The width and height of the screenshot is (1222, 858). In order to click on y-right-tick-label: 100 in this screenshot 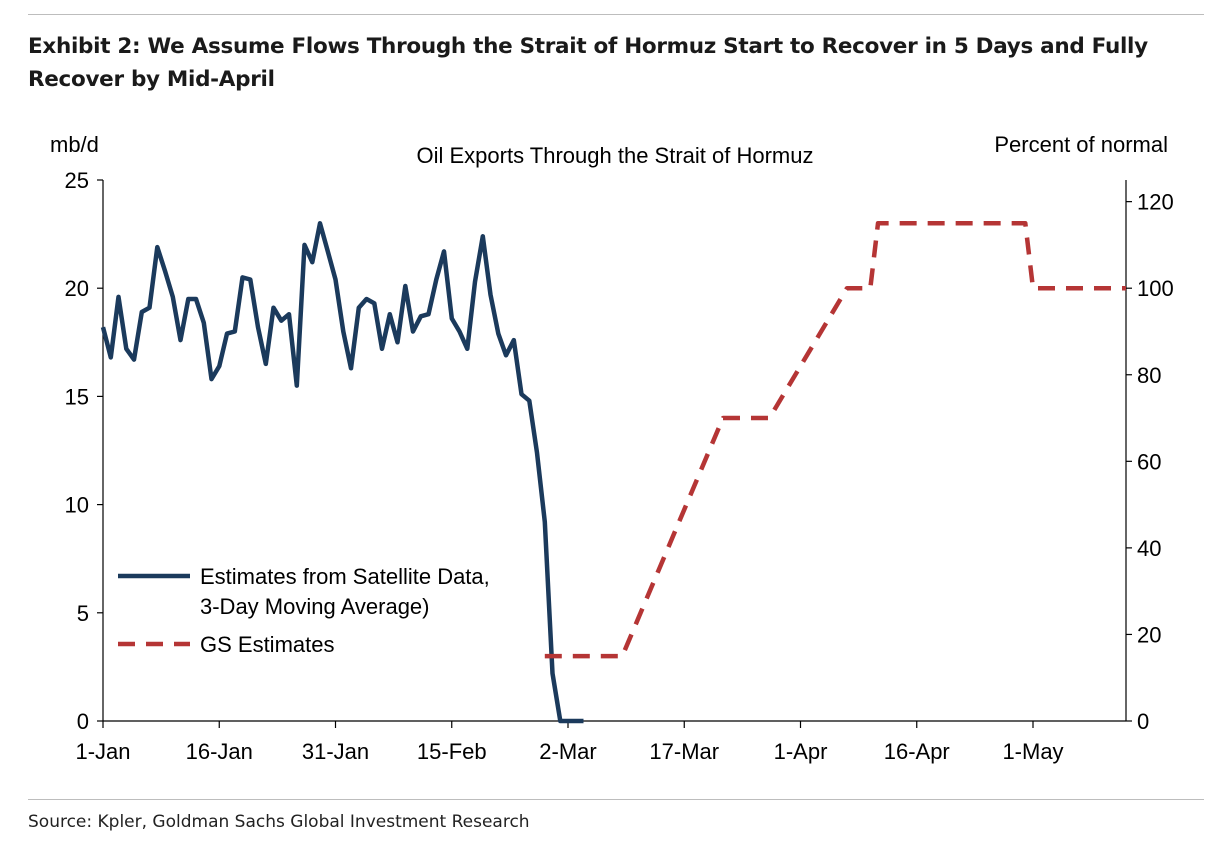, I will do `click(1155, 288)`.